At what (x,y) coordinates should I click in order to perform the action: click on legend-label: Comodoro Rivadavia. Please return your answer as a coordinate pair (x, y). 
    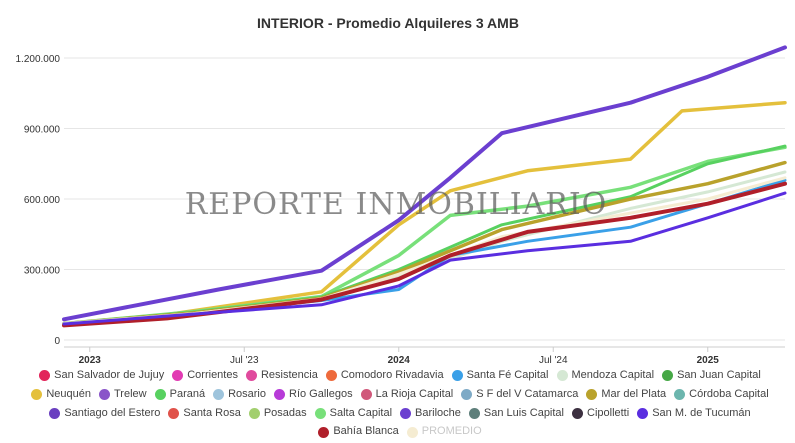
    Looking at the image, I should click on (392, 375).